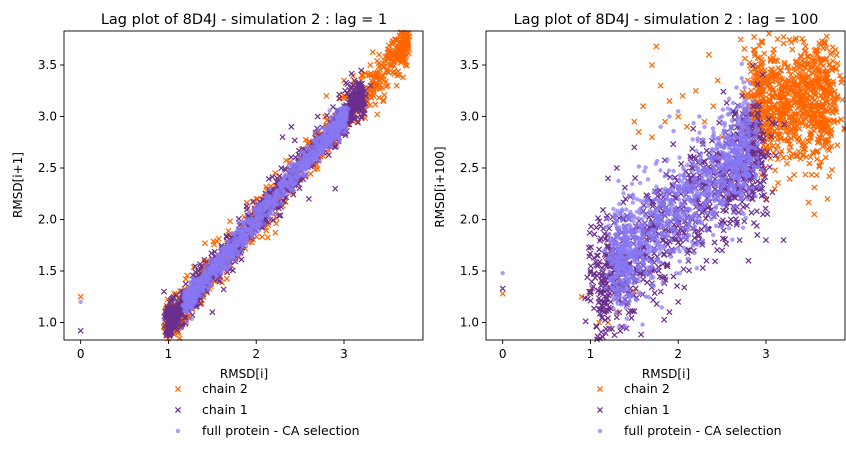 This screenshot has width=846, height=458. Describe the element at coordinates (256, 354) in the screenshot. I see `x-tick-label: 2` at that location.